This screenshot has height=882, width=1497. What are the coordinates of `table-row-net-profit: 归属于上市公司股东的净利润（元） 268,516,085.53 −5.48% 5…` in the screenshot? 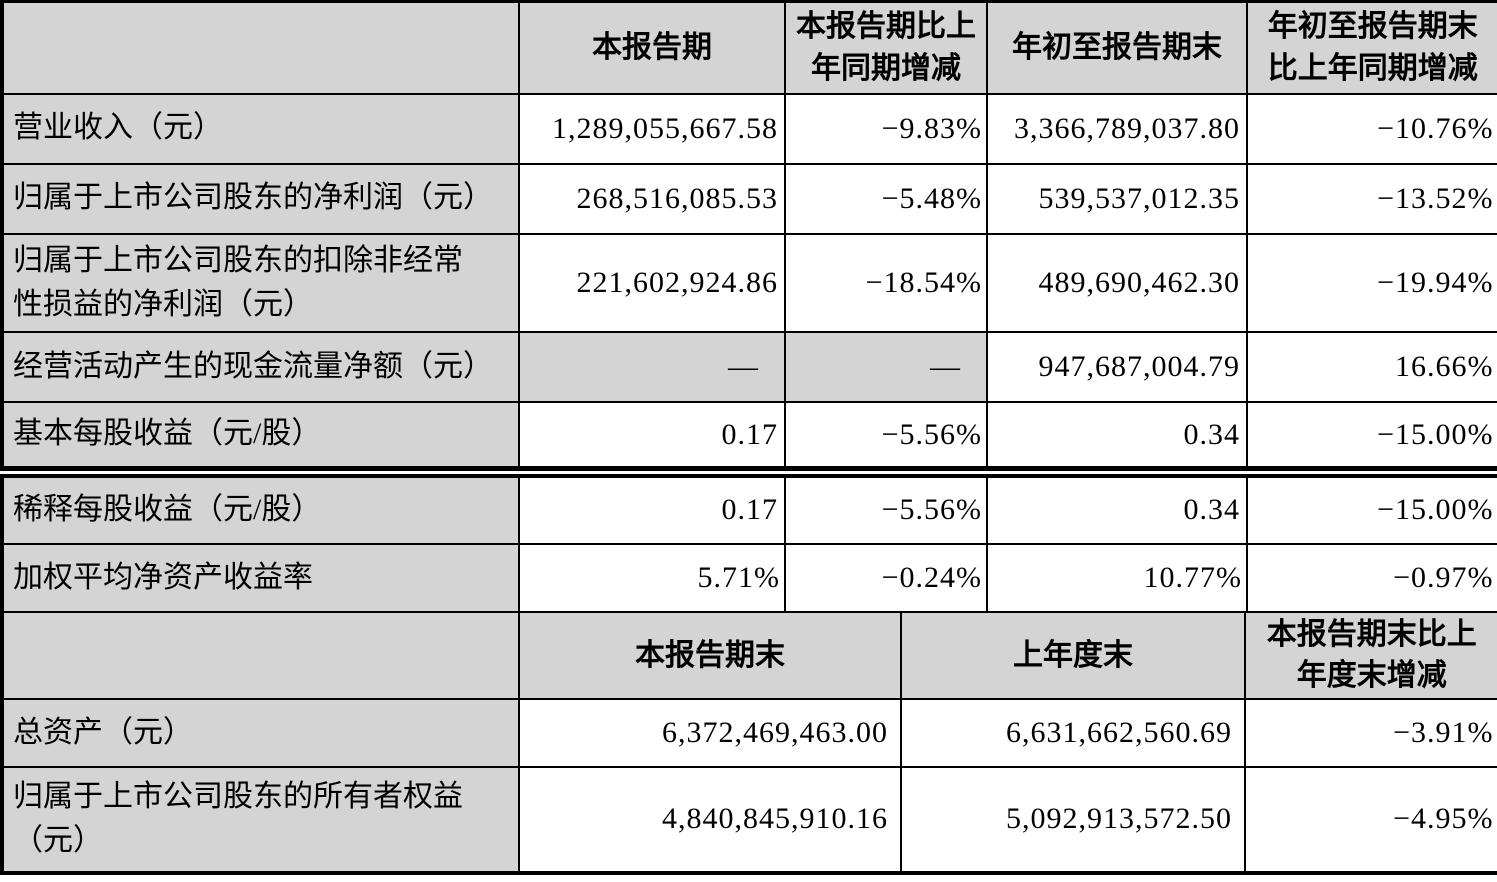 It's located at (749, 198).